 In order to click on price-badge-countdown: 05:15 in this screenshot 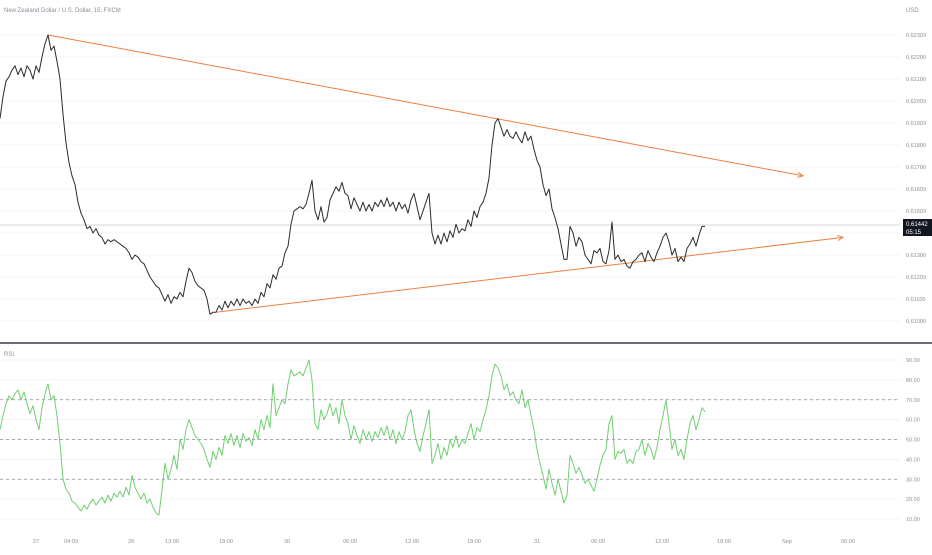, I will do `click(914, 233)`.